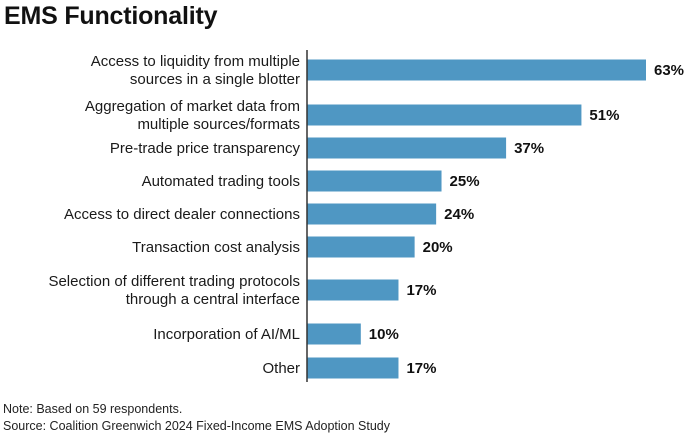 This screenshot has width=688, height=440. Describe the element at coordinates (192, 106) in the screenshot. I see `category-label-2-line-1: Aggregation of market data from` at that location.